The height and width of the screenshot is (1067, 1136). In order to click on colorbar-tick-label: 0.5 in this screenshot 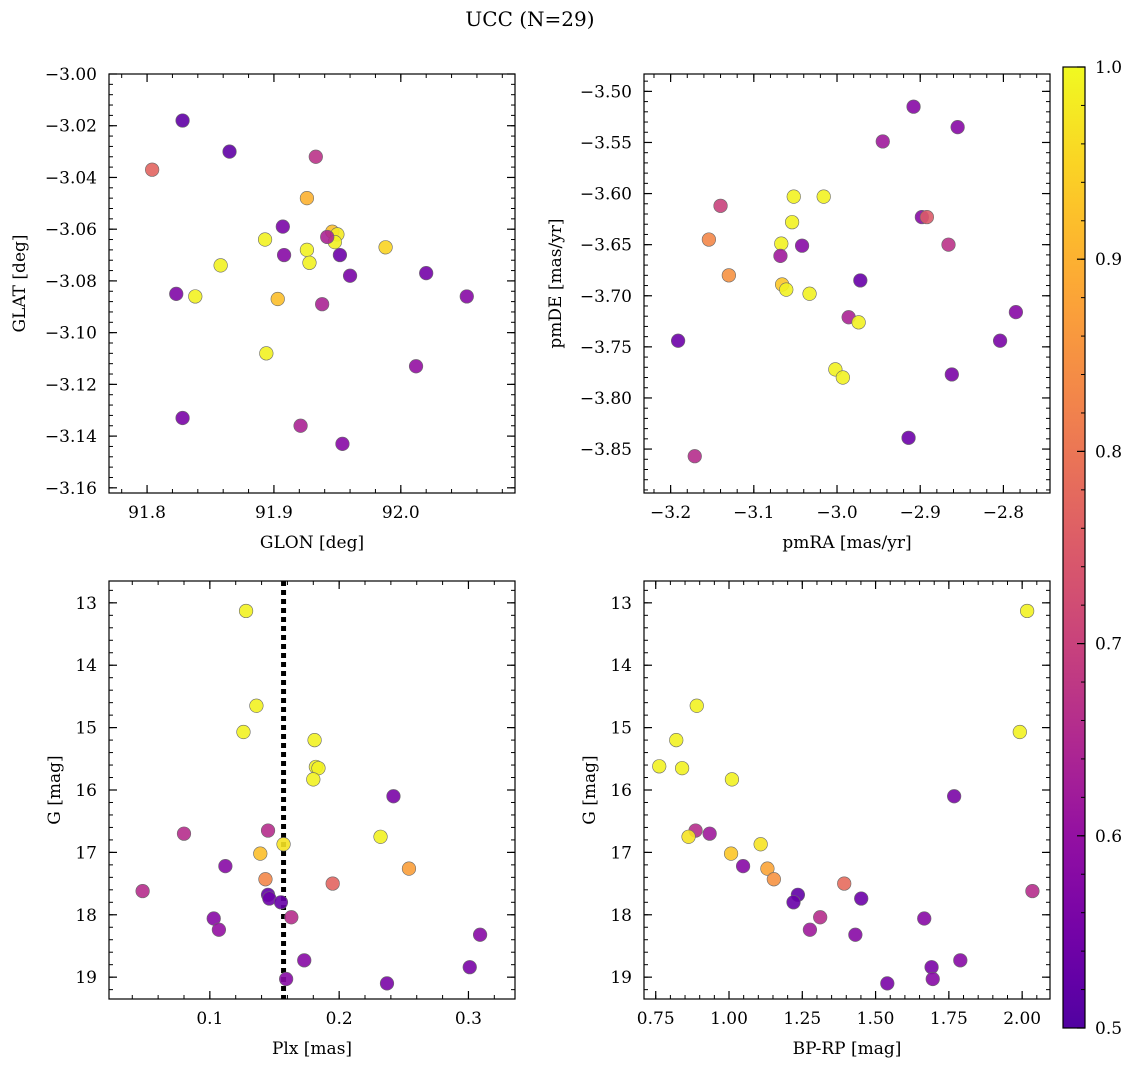, I will do `click(1108, 1029)`.